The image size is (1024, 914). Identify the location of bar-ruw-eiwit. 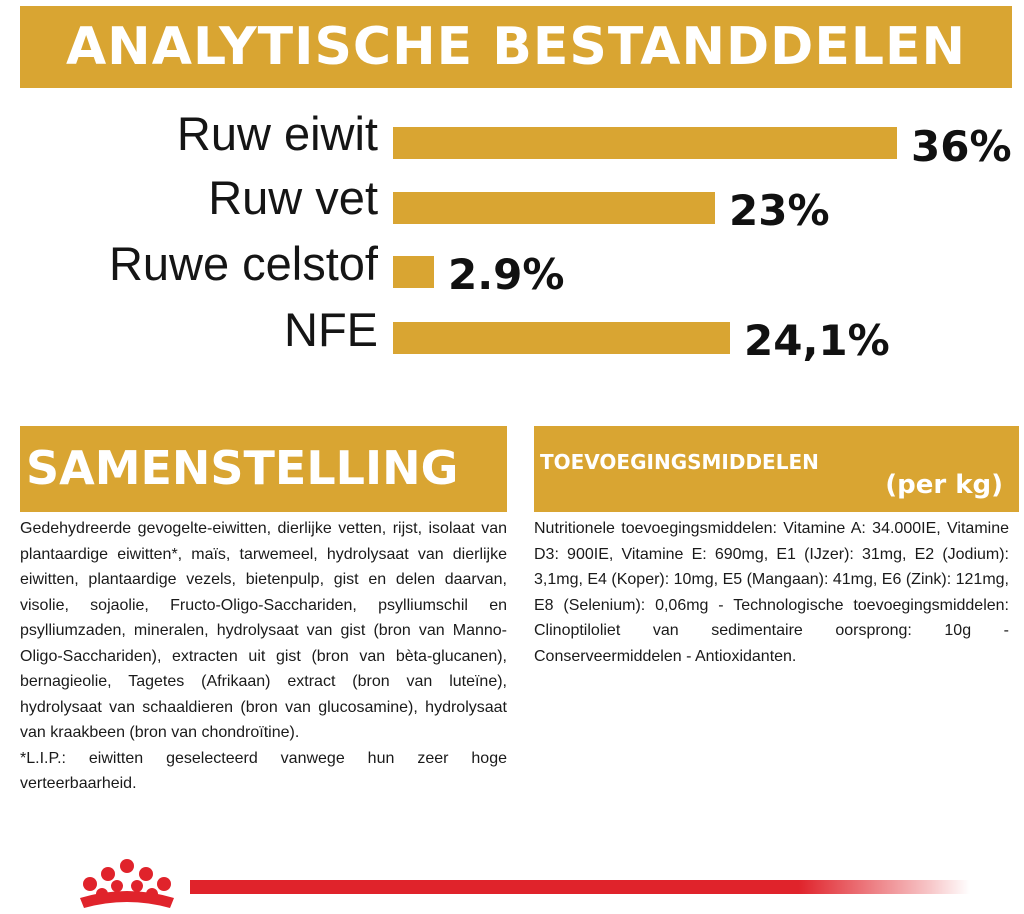
(645, 143).